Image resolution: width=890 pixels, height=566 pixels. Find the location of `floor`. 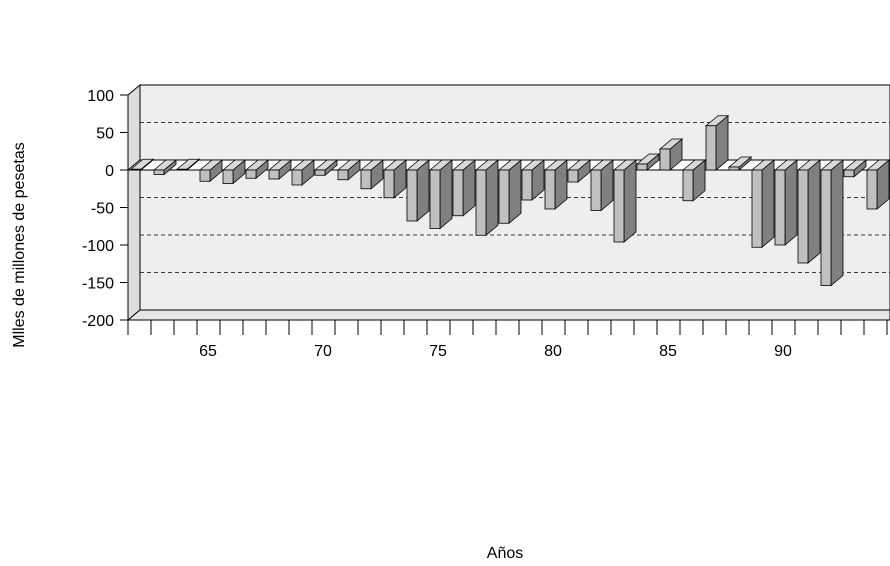

floor is located at coordinates (508, 315).